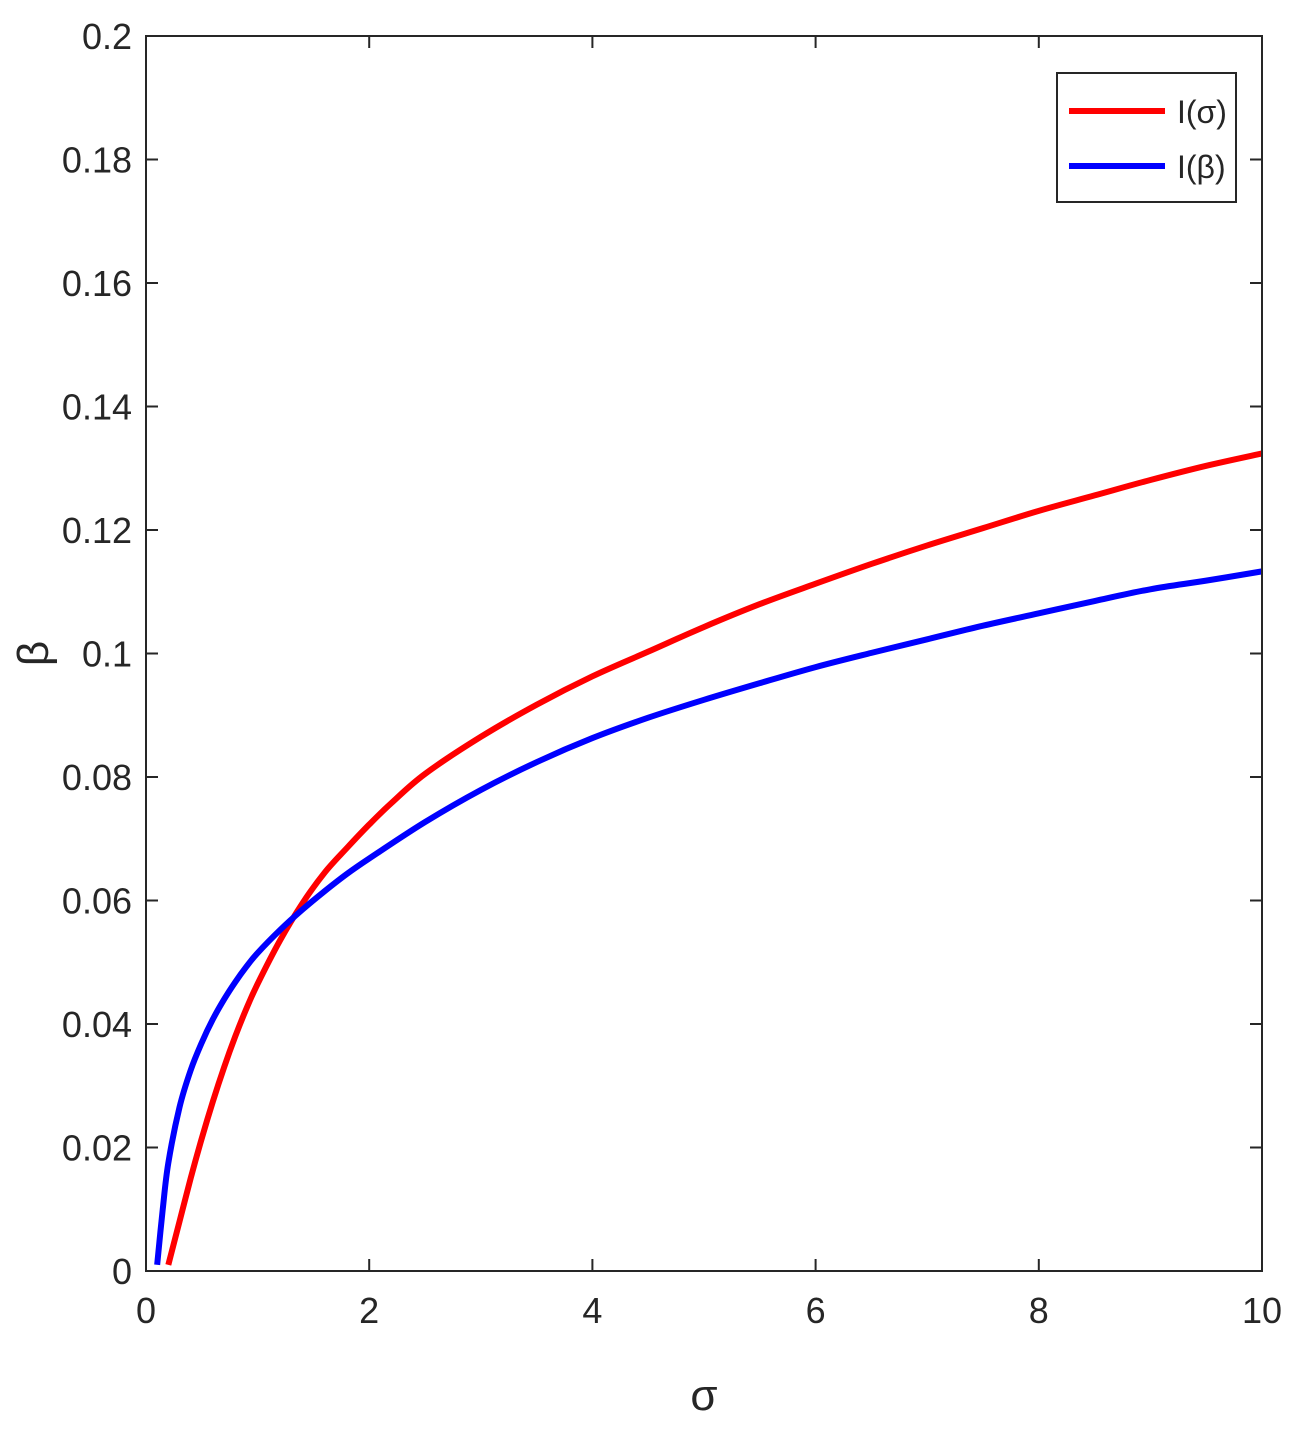 This screenshot has height=1437, width=1296. Describe the element at coordinates (146, 1310) in the screenshot. I see `x-tick-label: 0` at that location.